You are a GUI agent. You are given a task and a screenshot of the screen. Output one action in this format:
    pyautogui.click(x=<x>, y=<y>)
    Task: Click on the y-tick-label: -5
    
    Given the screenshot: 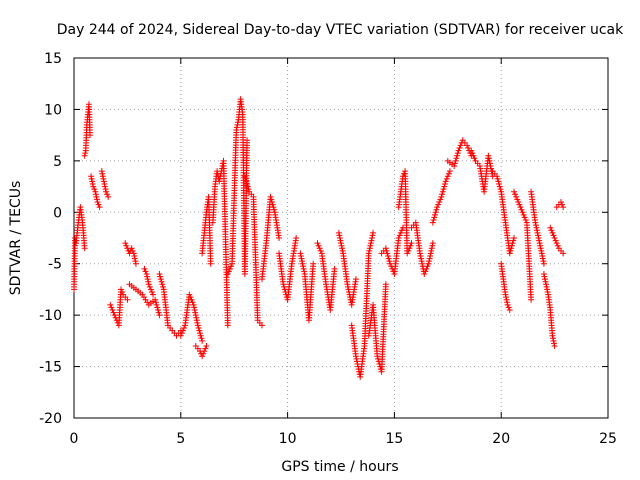 What is the action you would take?
    pyautogui.click(x=55, y=265)
    